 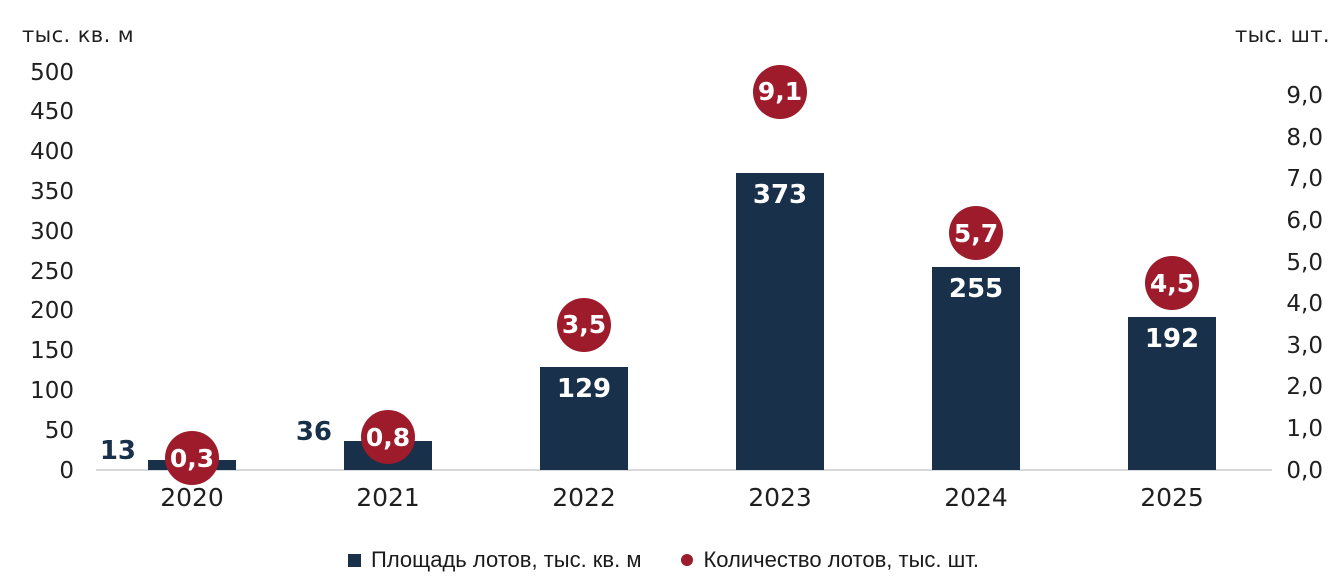 What do you see at coordinates (1304, 387) in the screenshot?
I see `right-axis-tick-label: 2,0` at bounding box center [1304, 387].